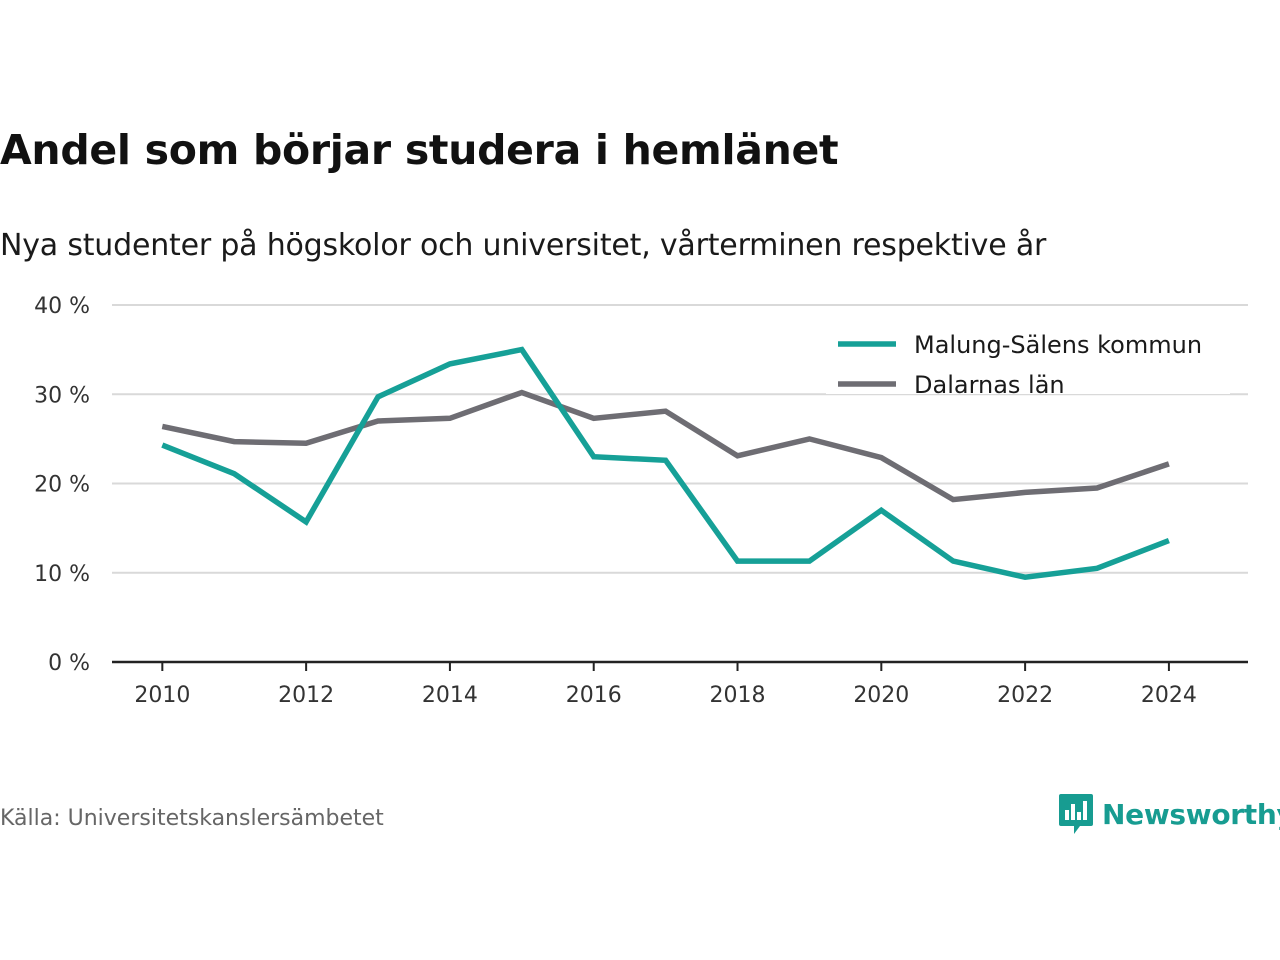 The image size is (1280, 960). Describe the element at coordinates (1028, 361) in the screenshot. I see `legend: Malung-Sälens kommun Dalarnas län` at that location.